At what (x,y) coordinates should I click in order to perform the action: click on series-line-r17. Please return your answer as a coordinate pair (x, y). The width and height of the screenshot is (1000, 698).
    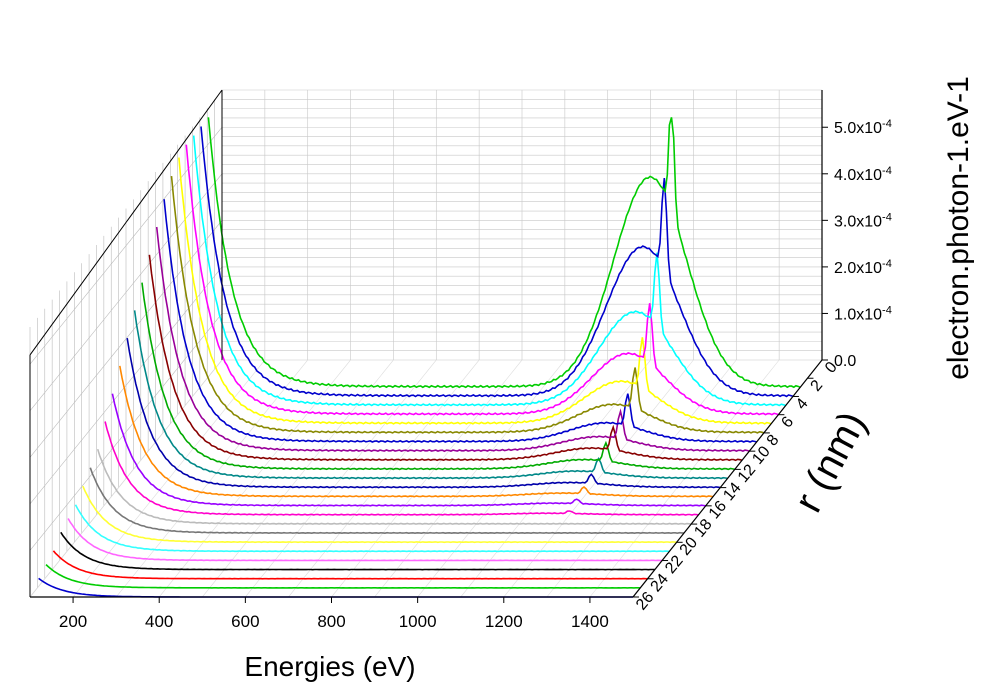
    Looking at the image, I should click on (401, 468).